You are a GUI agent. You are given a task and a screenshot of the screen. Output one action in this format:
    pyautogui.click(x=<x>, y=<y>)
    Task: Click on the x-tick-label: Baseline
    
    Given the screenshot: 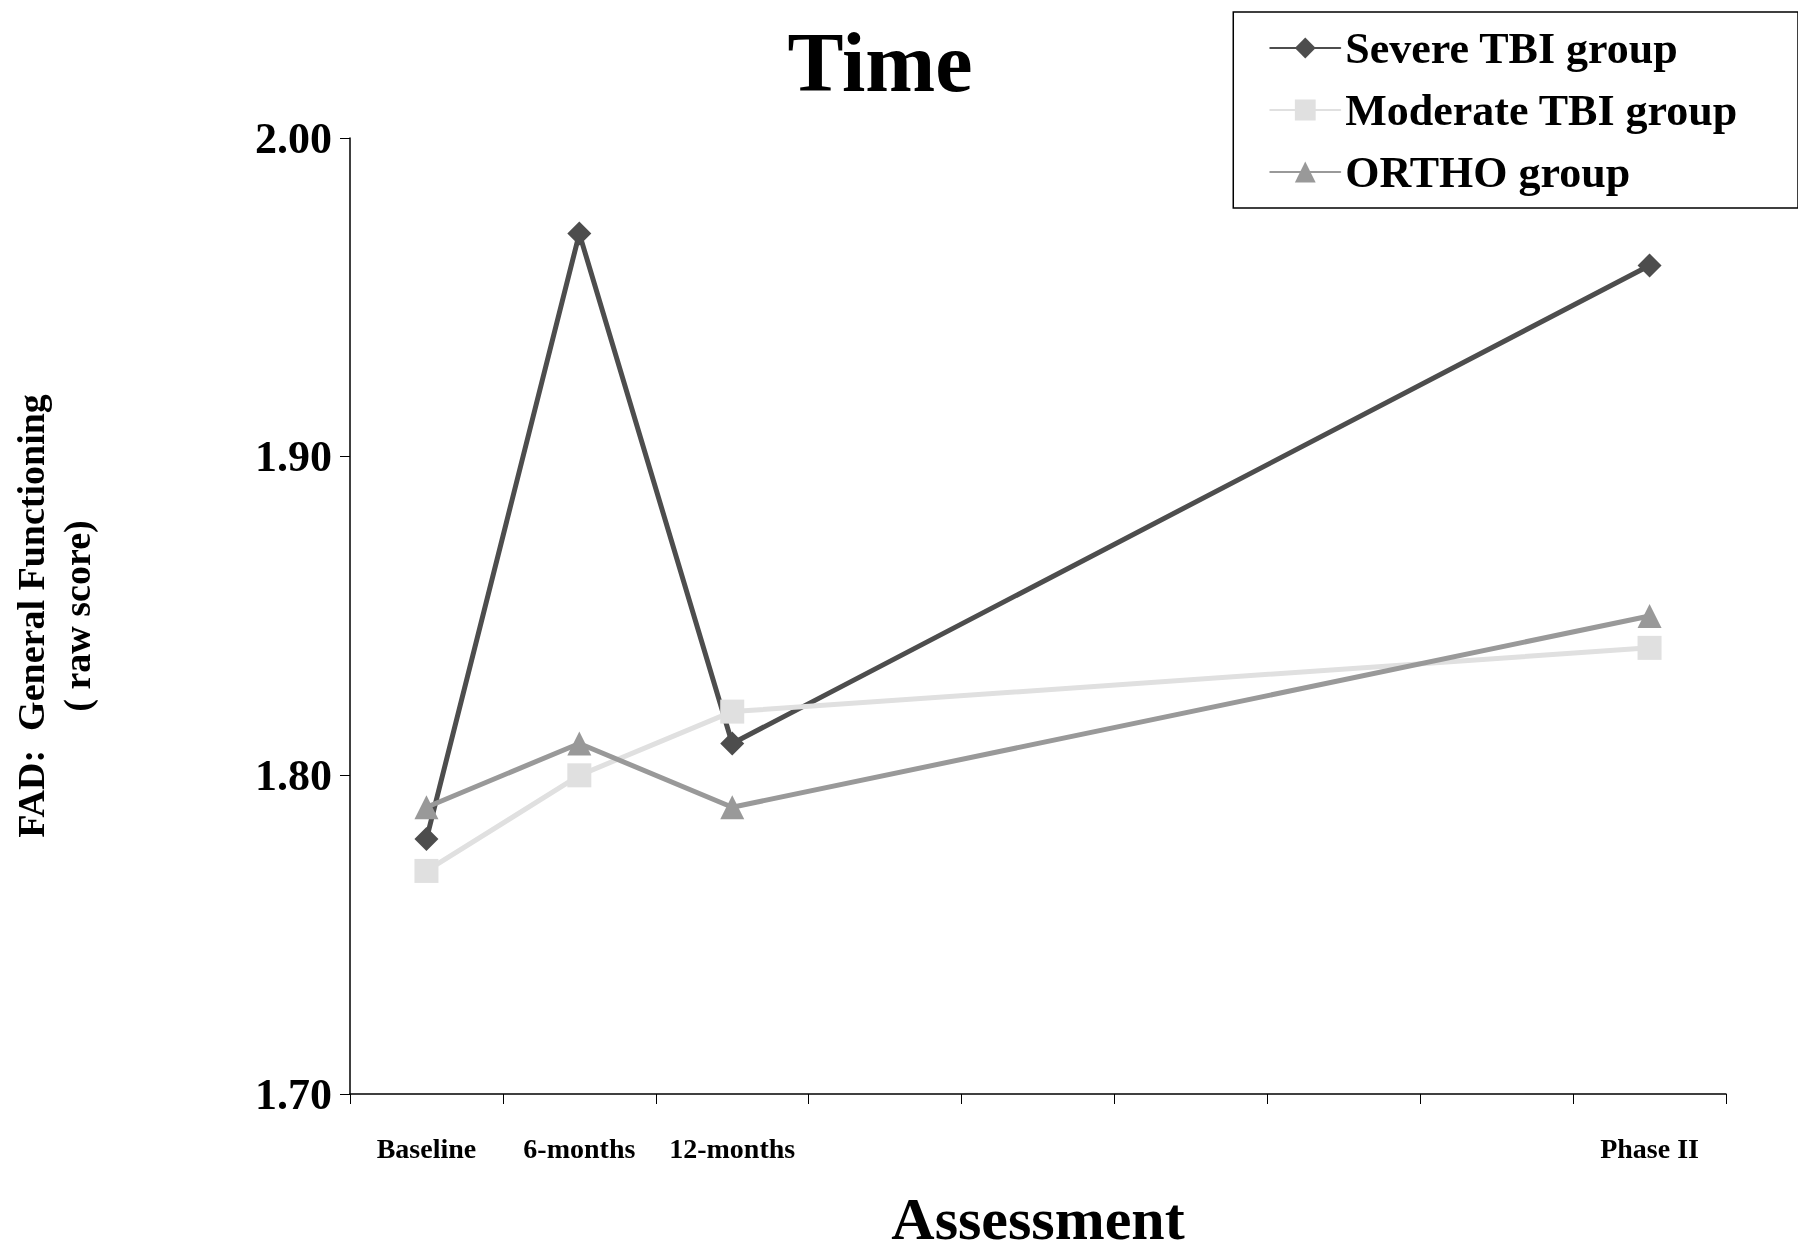 What is the action you would take?
    pyautogui.click(x=426, y=1148)
    